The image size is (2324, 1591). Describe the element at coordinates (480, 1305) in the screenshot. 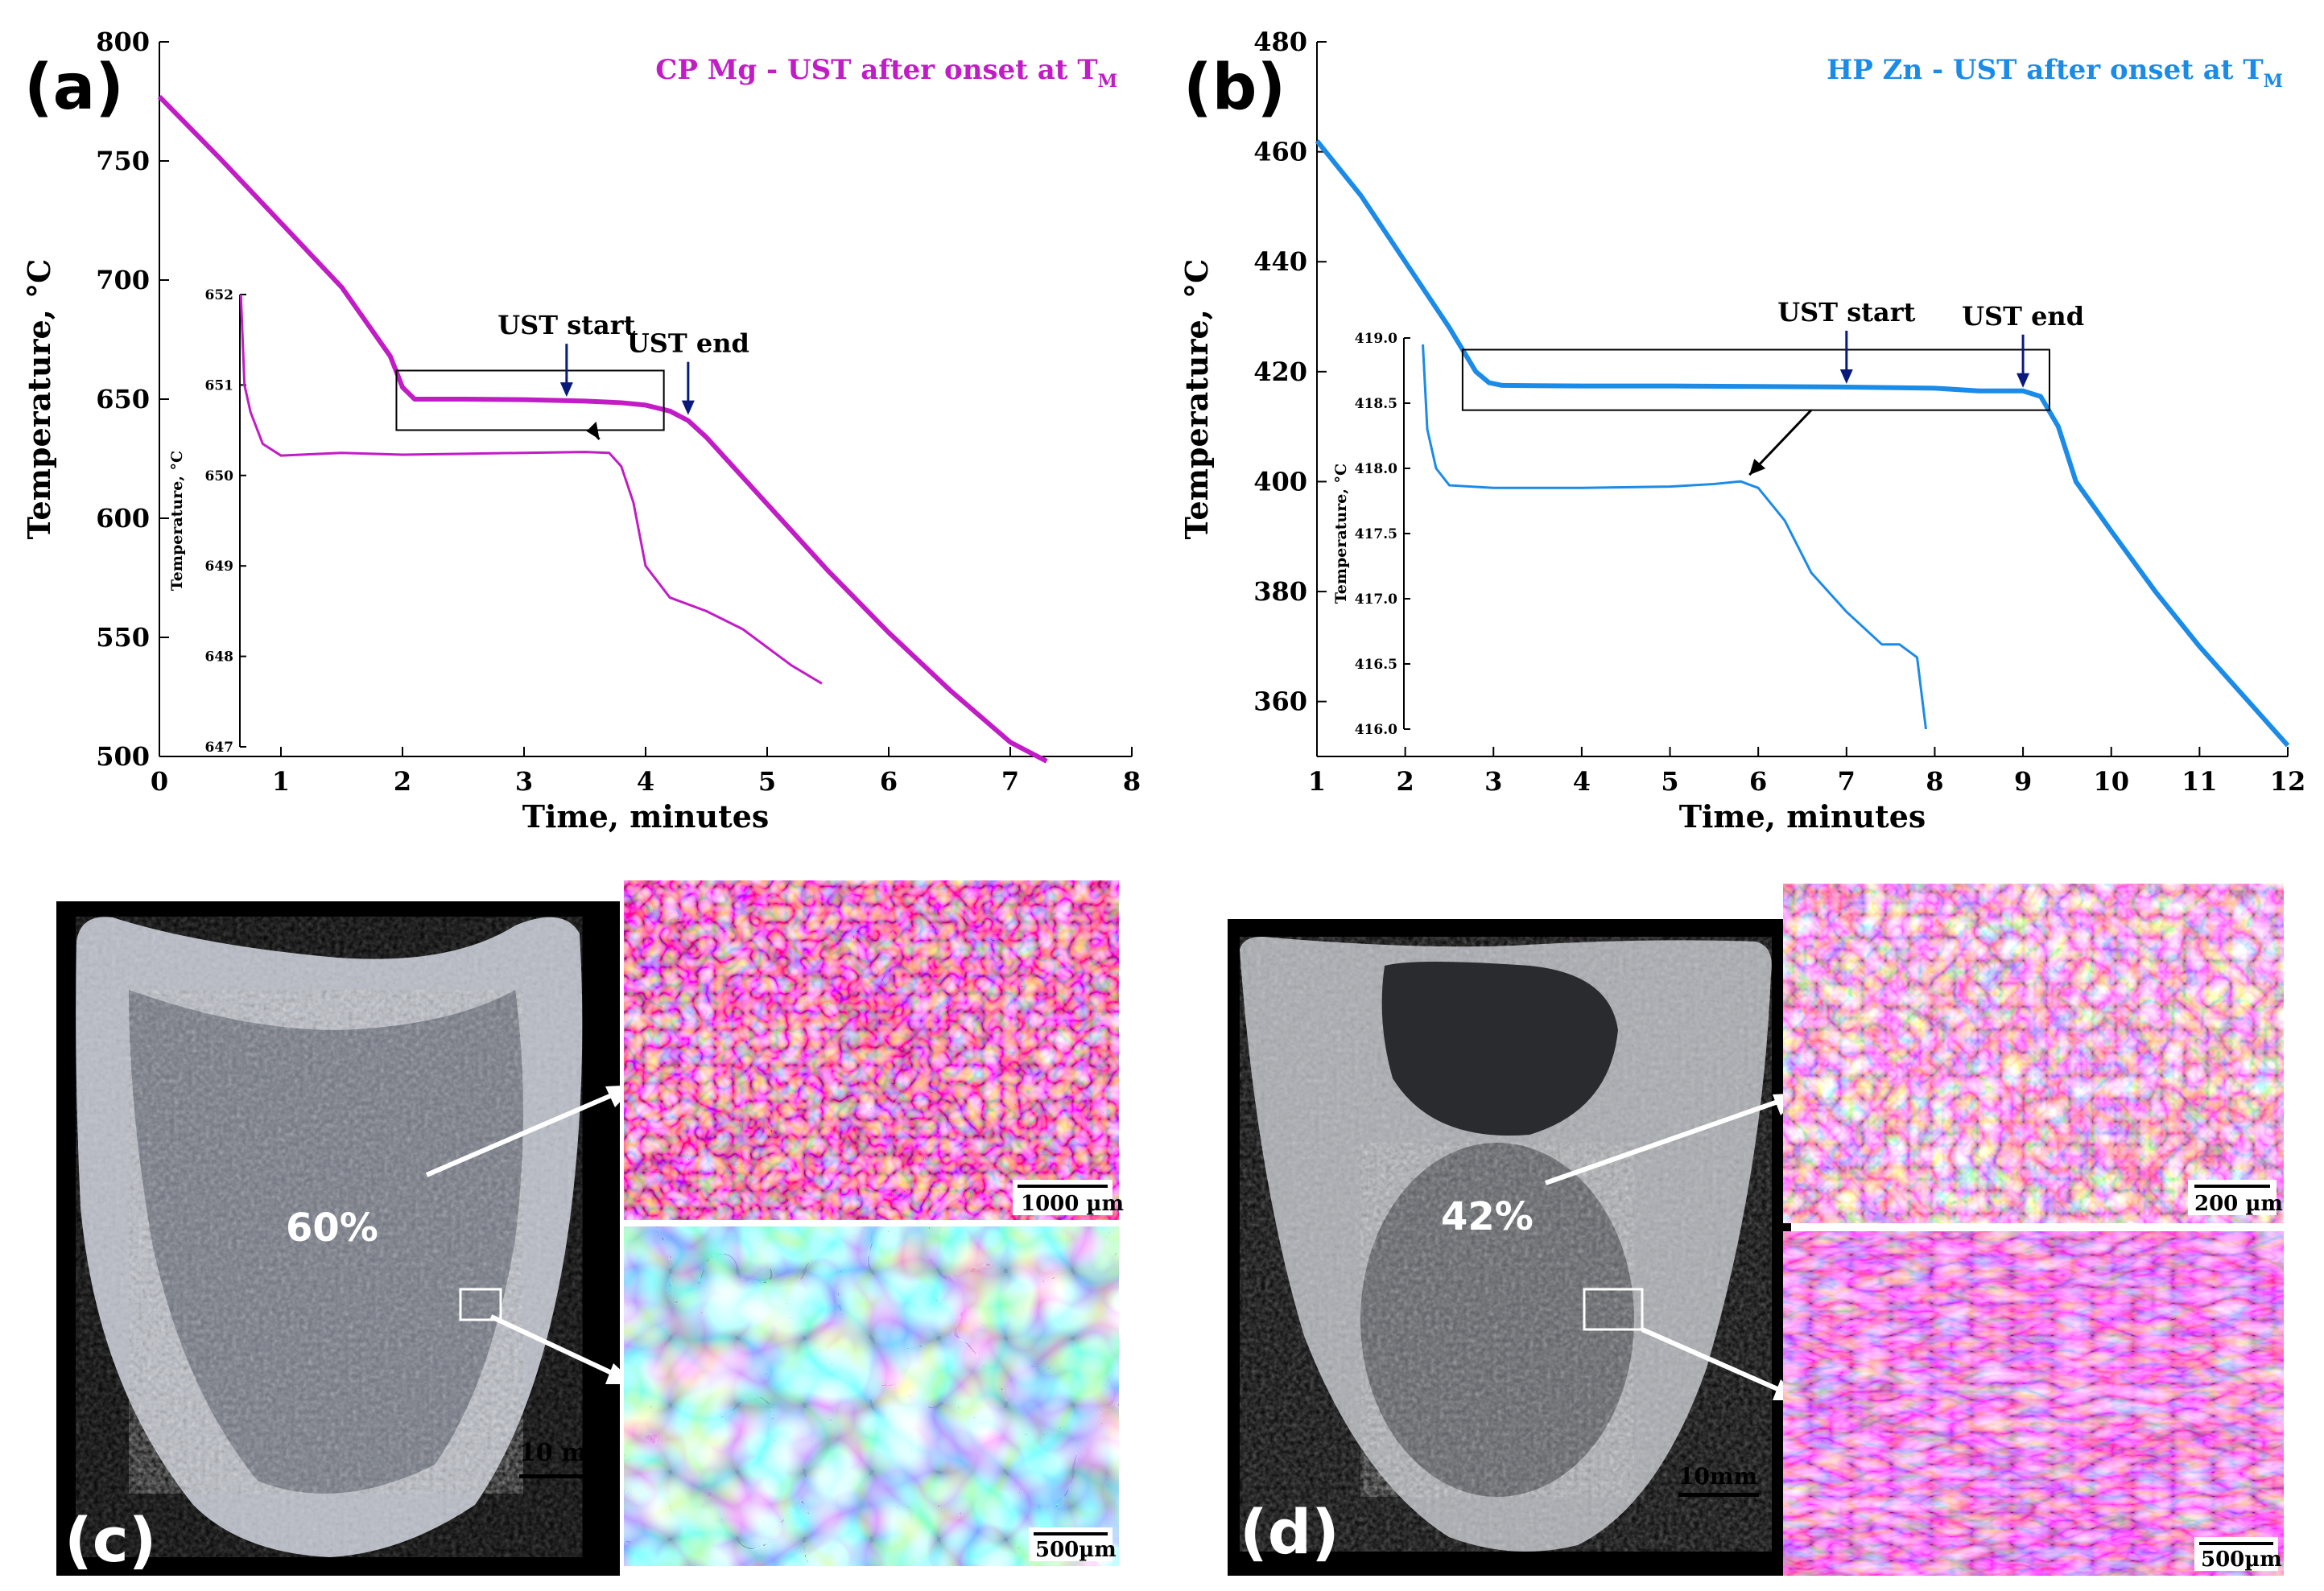

I see `macro-mg-roi-box` at that location.